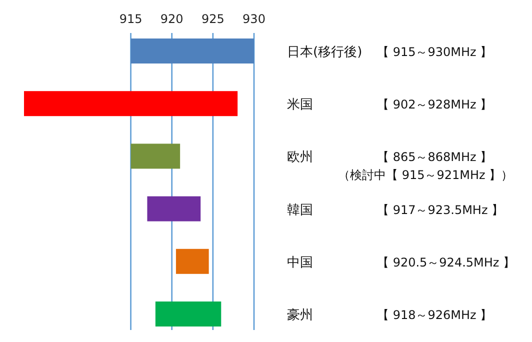  What do you see at coordinates (300, 262) in the screenshot?
I see `y-tick-label: 中国` at bounding box center [300, 262].